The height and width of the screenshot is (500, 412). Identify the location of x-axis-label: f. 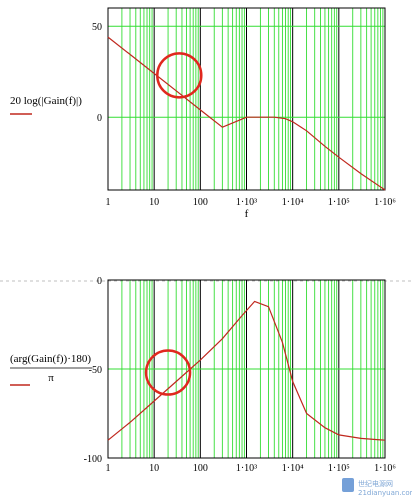
(247, 214).